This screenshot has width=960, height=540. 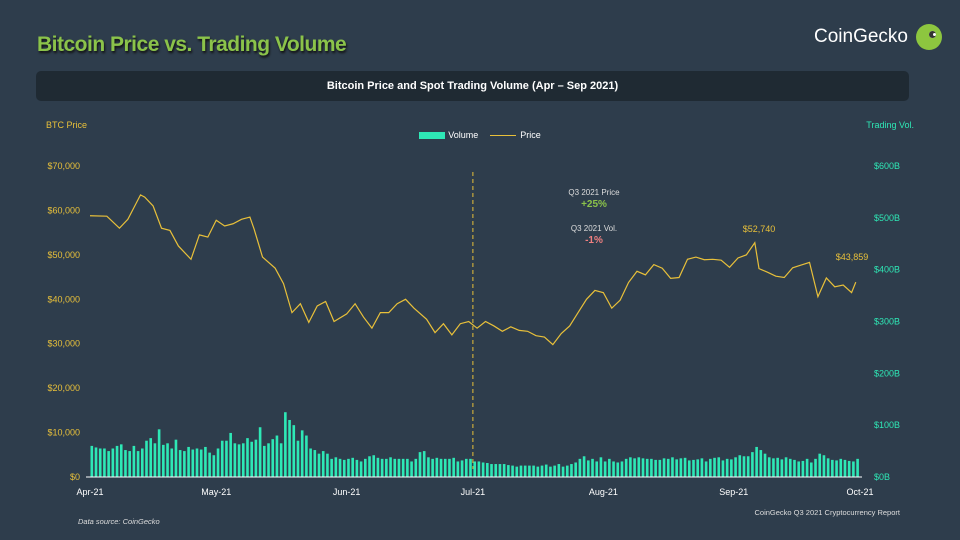 What do you see at coordinates (63, 166) in the screenshot?
I see `left-tick-label: $70,000` at bounding box center [63, 166].